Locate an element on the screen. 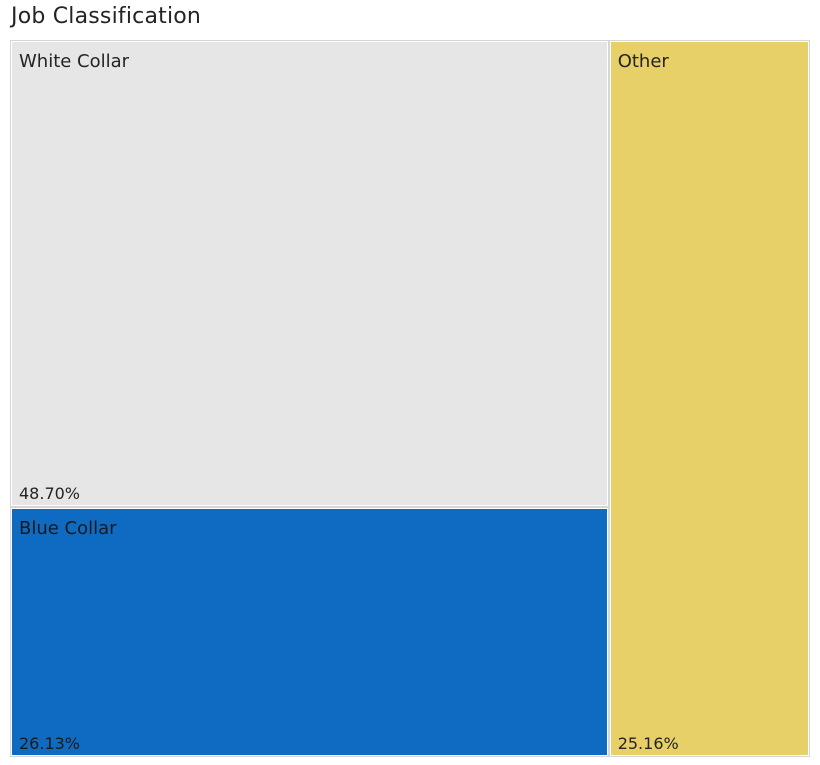  tile-data-label: 26.13% is located at coordinates (50, 743).